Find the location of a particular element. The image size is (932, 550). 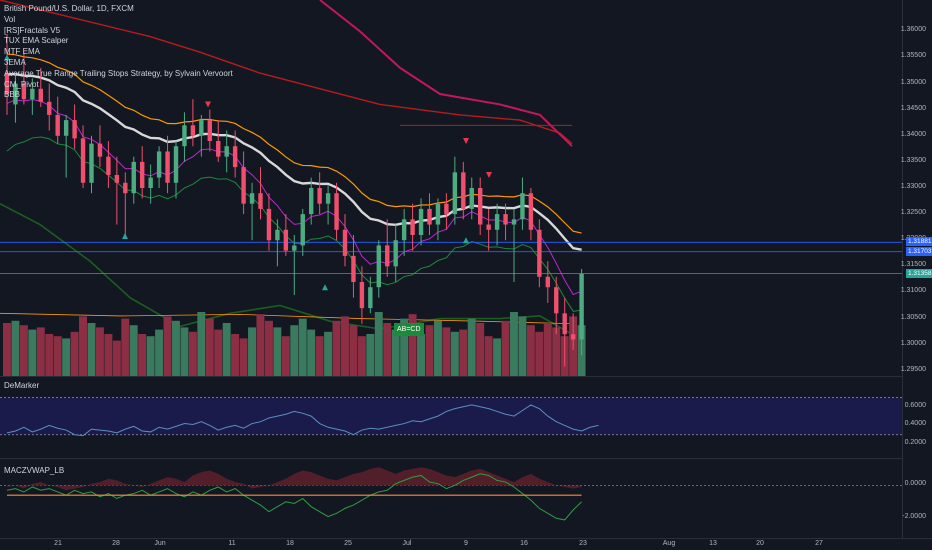

y-axis-tick-label: 1.35000 is located at coordinates (913, 82).